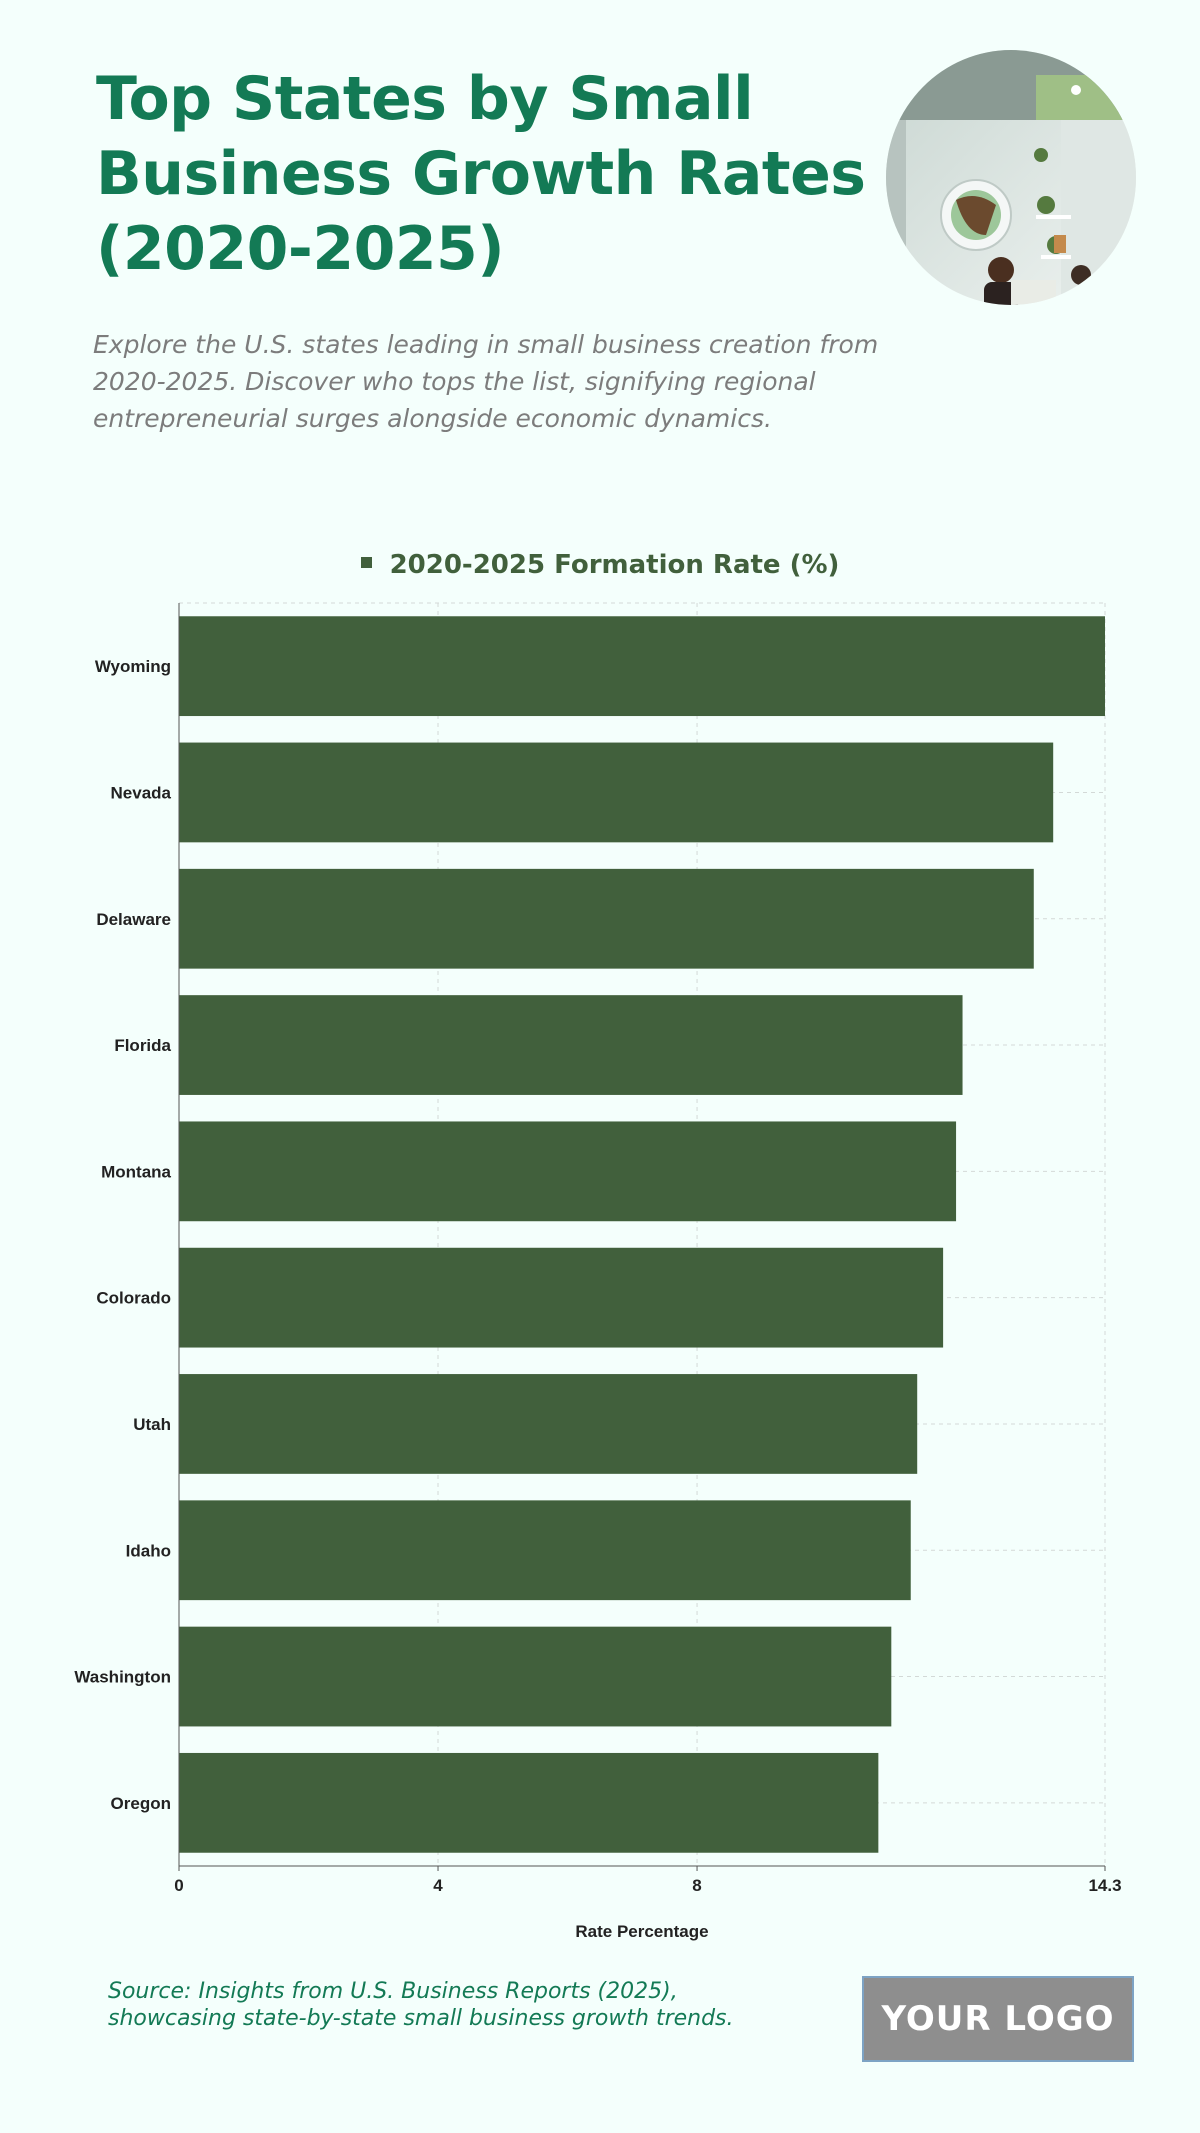 The image size is (1200, 2133). I want to click on header-photo, so click(1011, 177).